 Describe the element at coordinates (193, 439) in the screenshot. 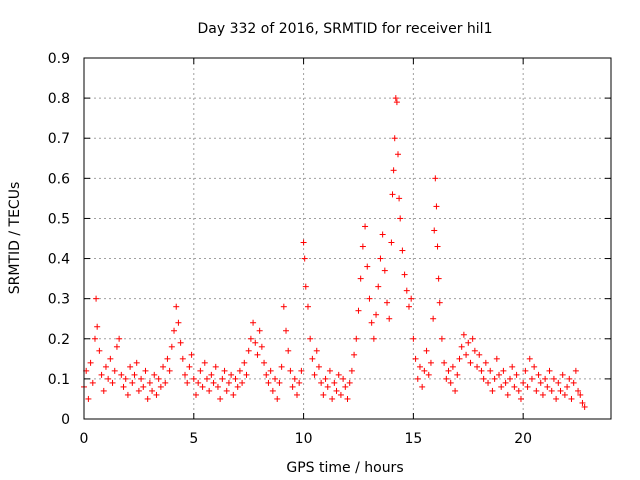

I see `x-tick-label: 5` at that location.